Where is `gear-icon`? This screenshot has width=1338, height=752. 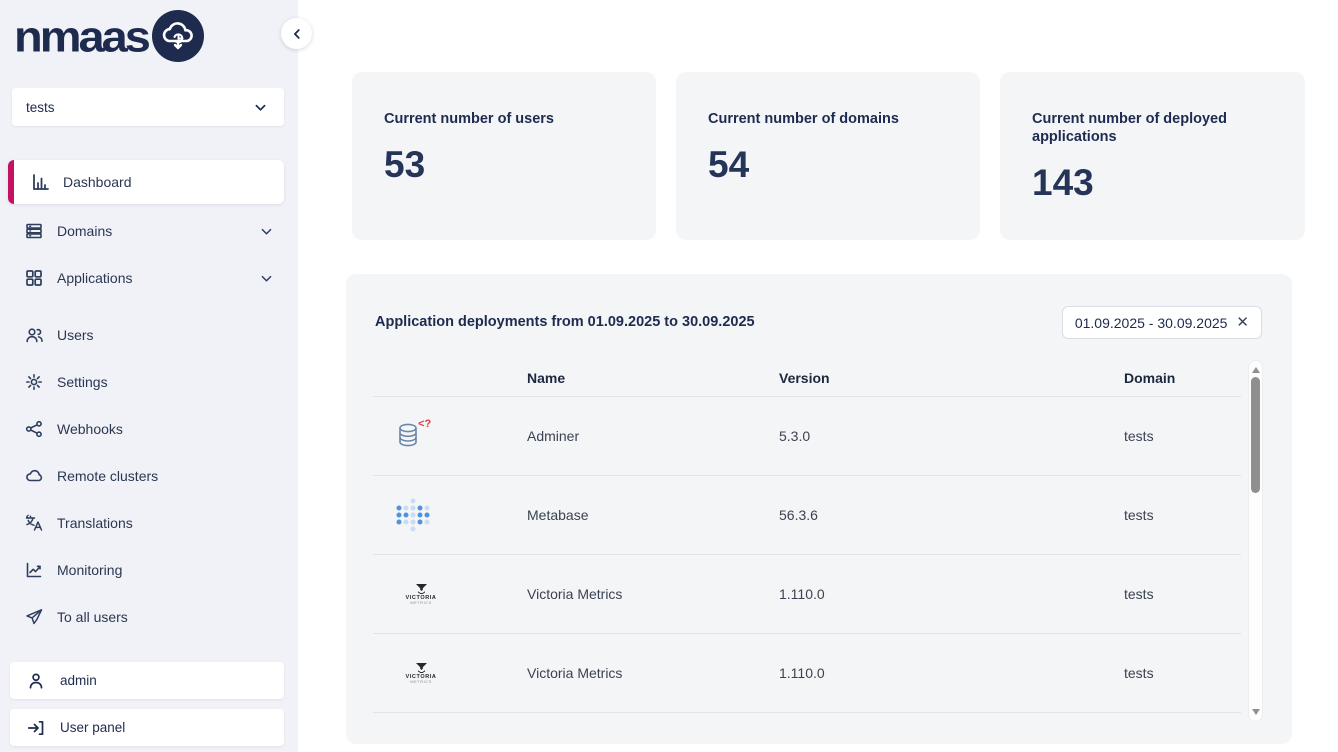 gear-icon is located at coordinates (34, 382).